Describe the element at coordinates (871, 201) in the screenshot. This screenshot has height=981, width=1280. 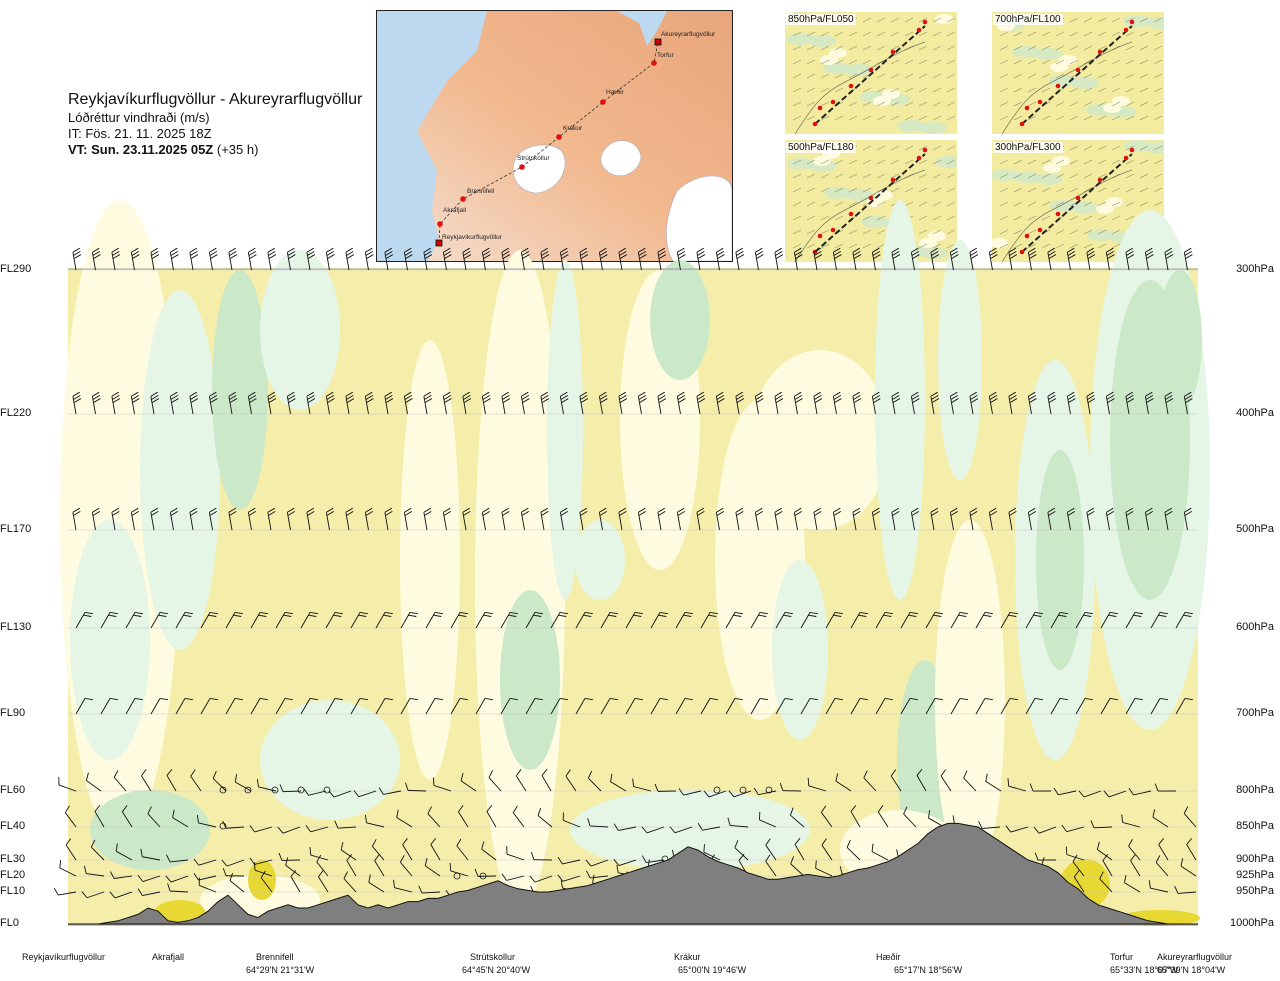
I see `mini-map-svg` at that location.